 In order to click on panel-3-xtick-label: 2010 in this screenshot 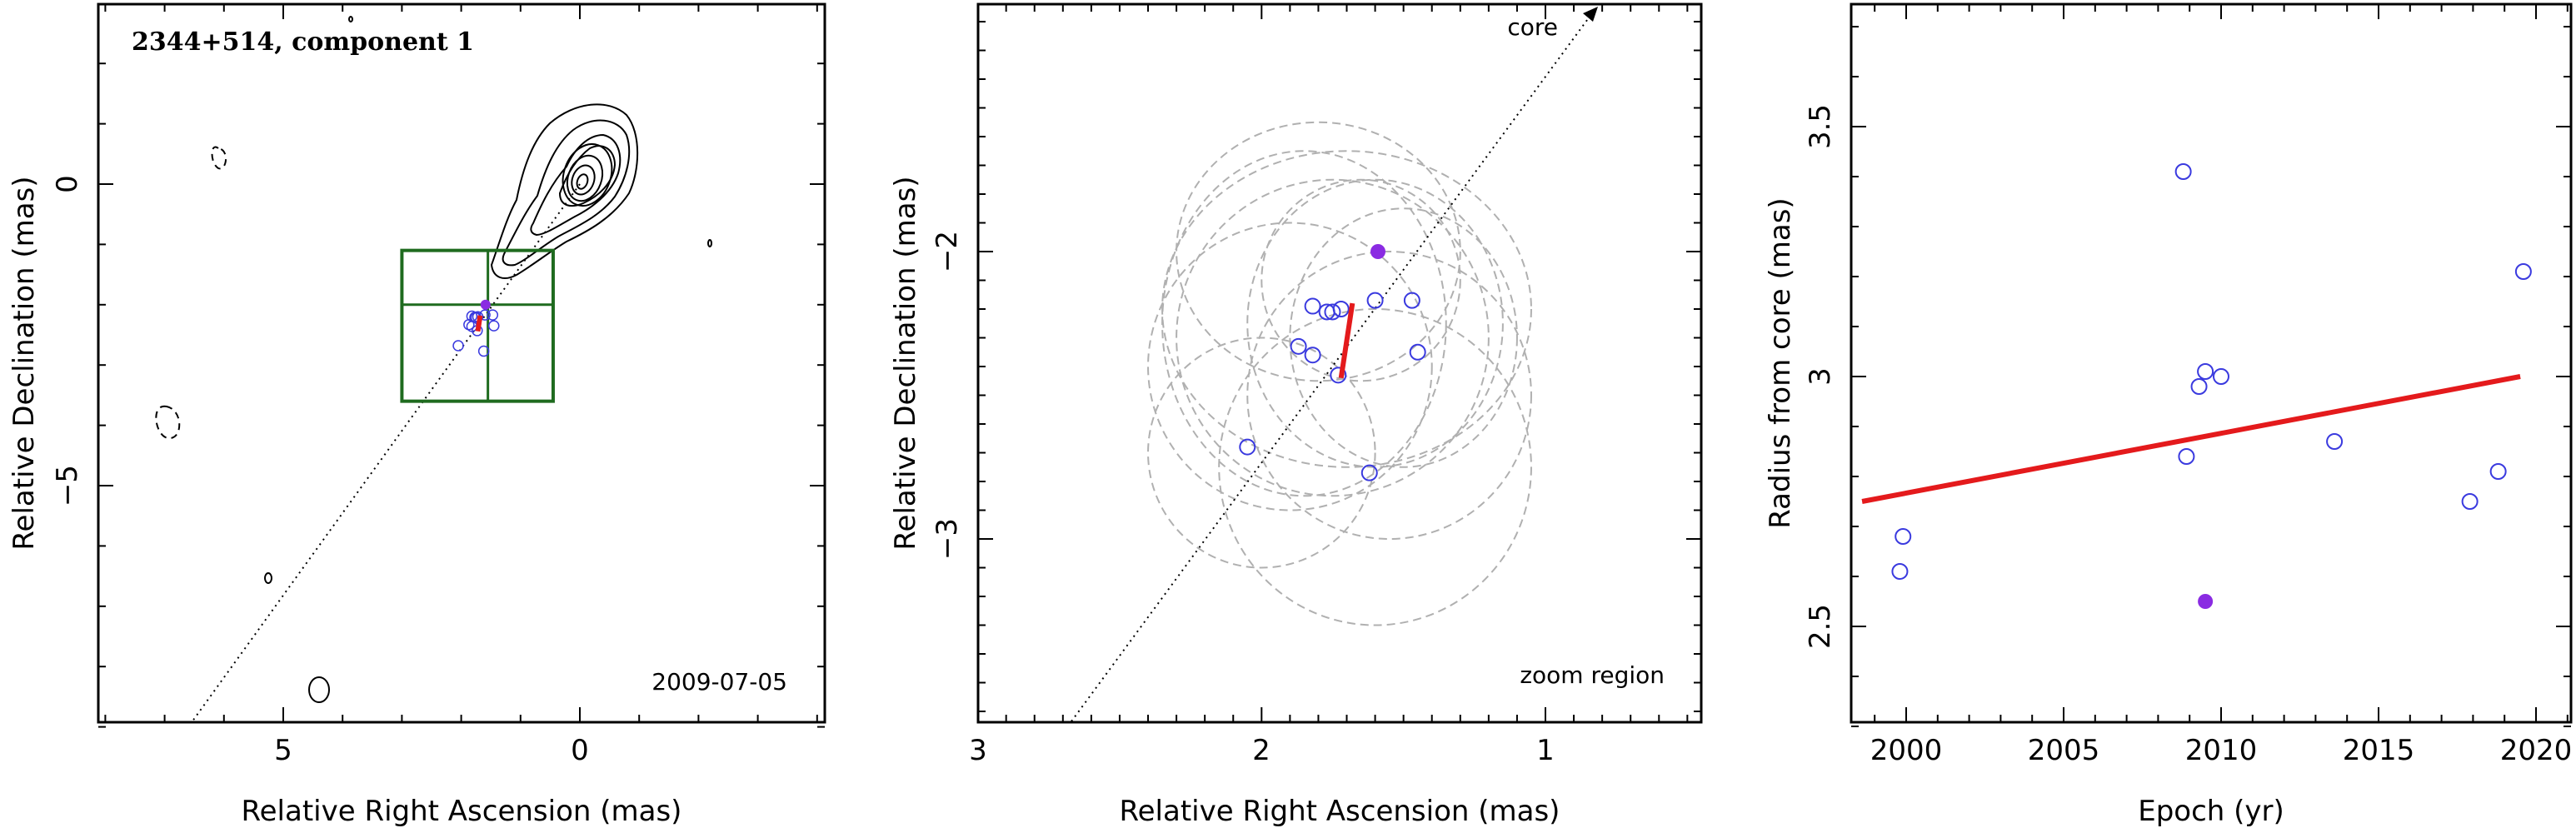, I will do `click(2221, 750)`.